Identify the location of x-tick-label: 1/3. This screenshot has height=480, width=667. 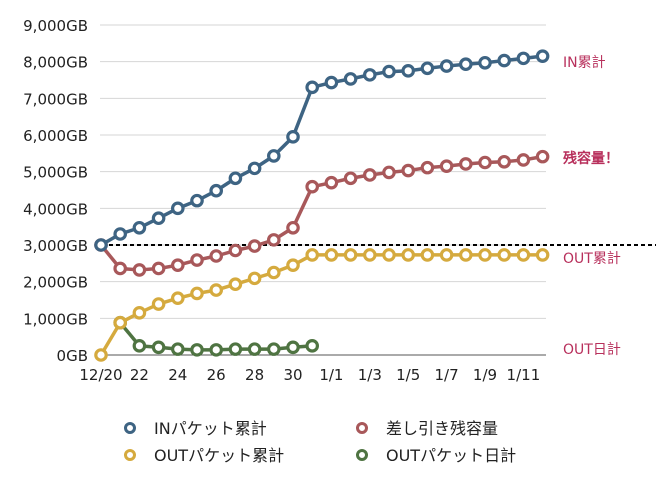
(370, 375).